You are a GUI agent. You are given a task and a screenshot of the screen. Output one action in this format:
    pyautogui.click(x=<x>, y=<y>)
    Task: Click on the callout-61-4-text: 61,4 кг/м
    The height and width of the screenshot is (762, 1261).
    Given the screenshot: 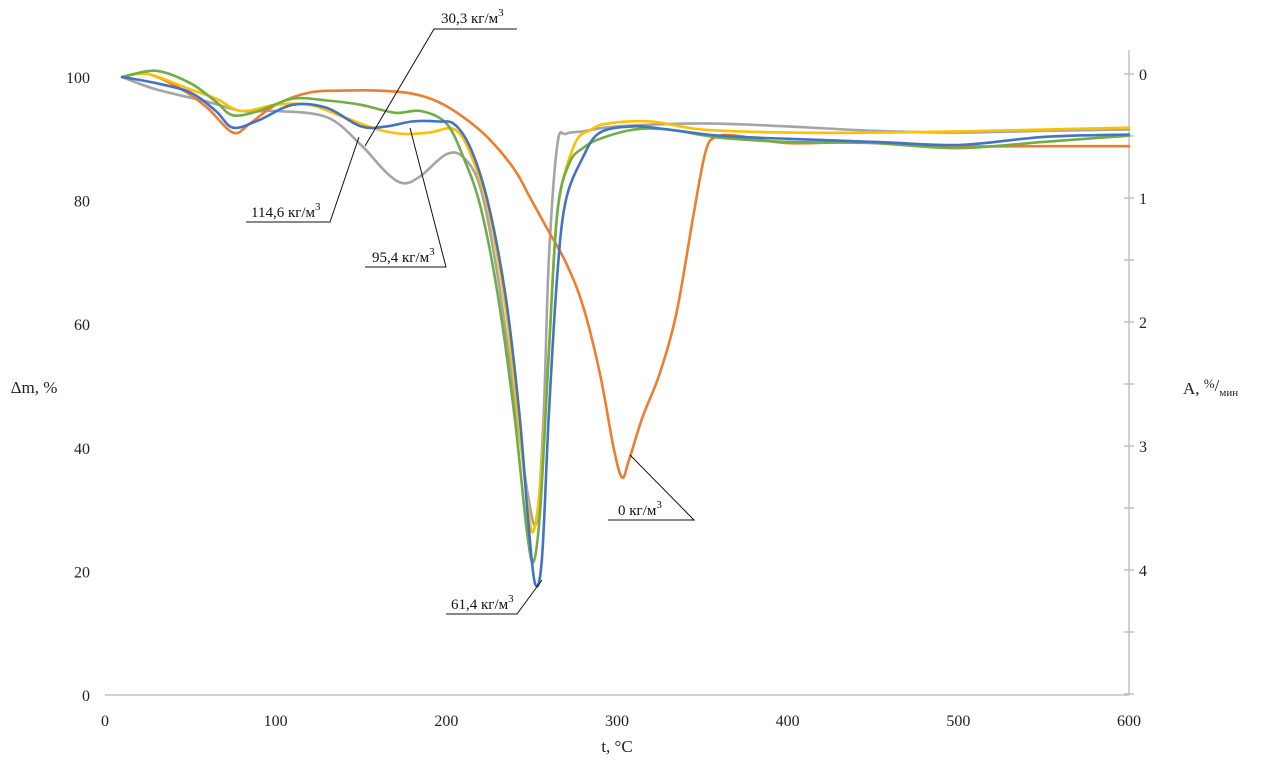 What is the action you would take?
    pyautogui.click(x=480, y=605)
    